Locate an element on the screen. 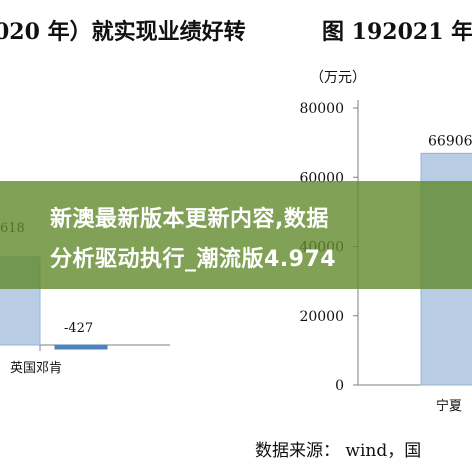 The image size is (472, 472). right-chart-unit-label: （万元） is located at coordinates (338, 78).